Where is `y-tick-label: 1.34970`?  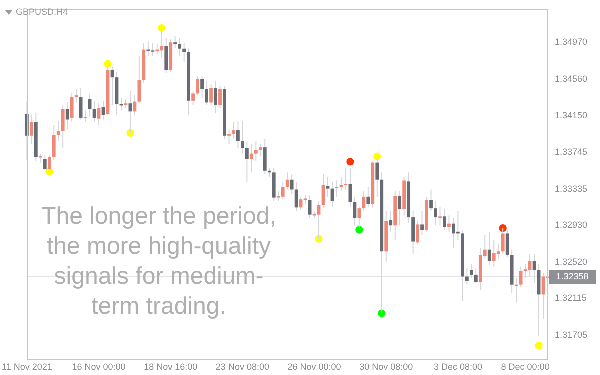
y-tick-label: 1.34970 is located at coordinates (571, 42).